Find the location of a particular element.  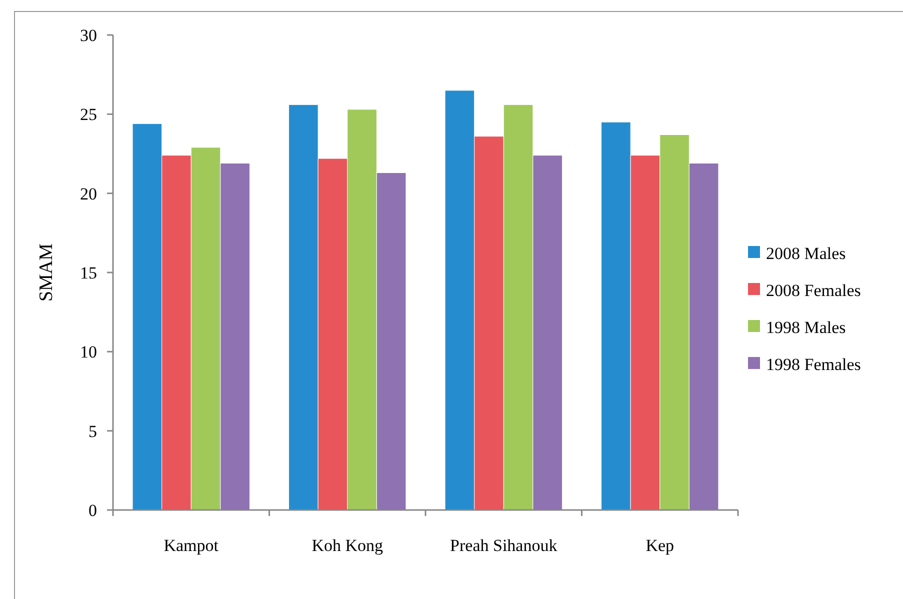

y-axis-title: SMAM is located at coordinates (46, 272).